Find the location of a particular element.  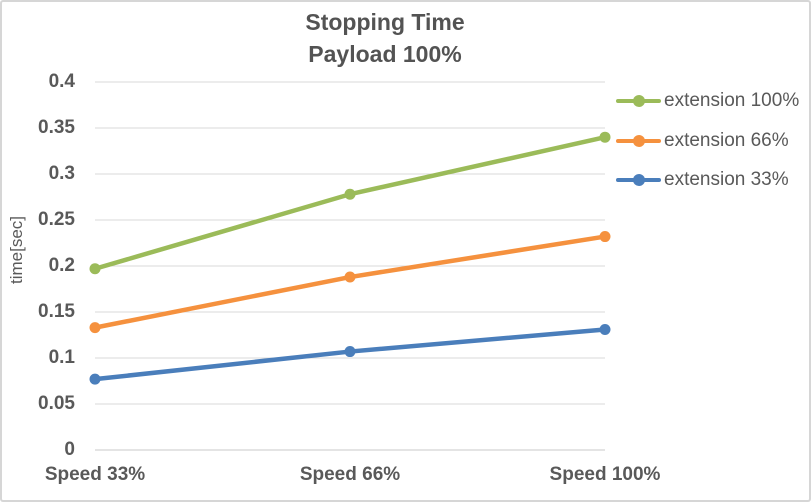

y-tick-label-01: 0.1 is located at coordinates (61, 357).